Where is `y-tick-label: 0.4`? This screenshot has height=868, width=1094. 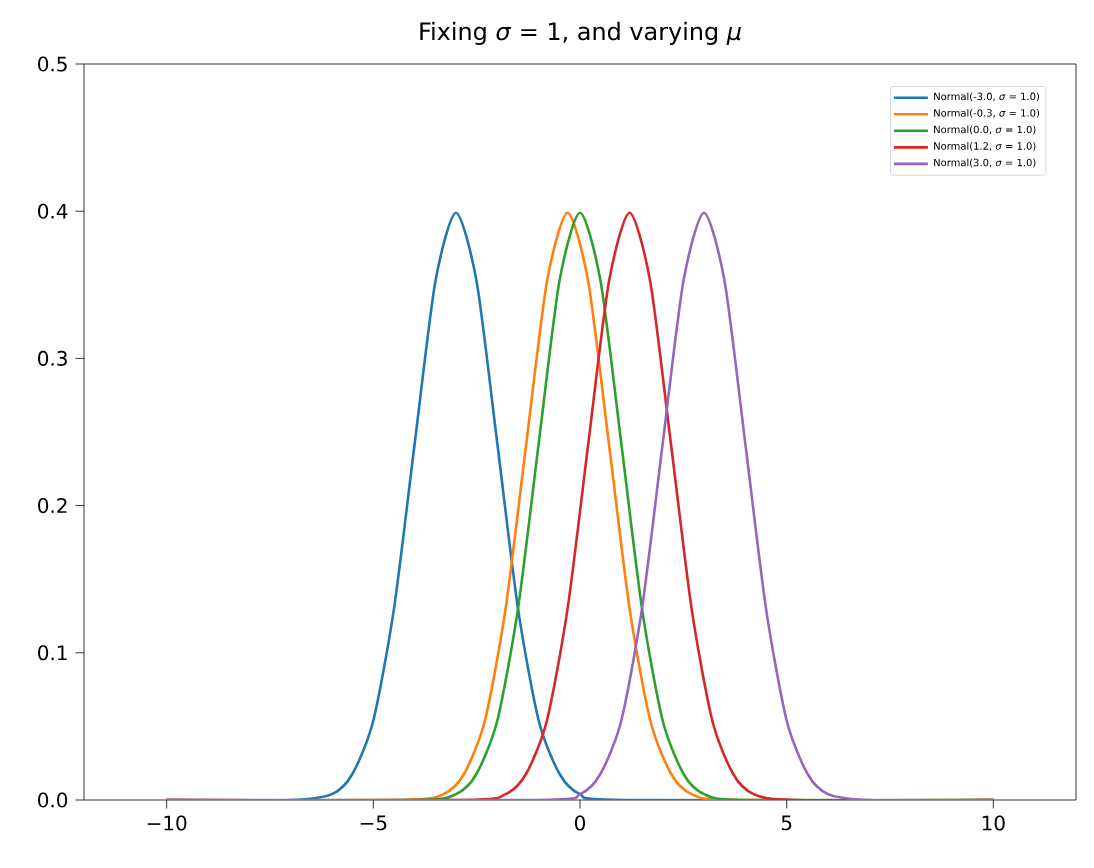
y-tick-label: 0.4 is located at coordinates (53, 211).